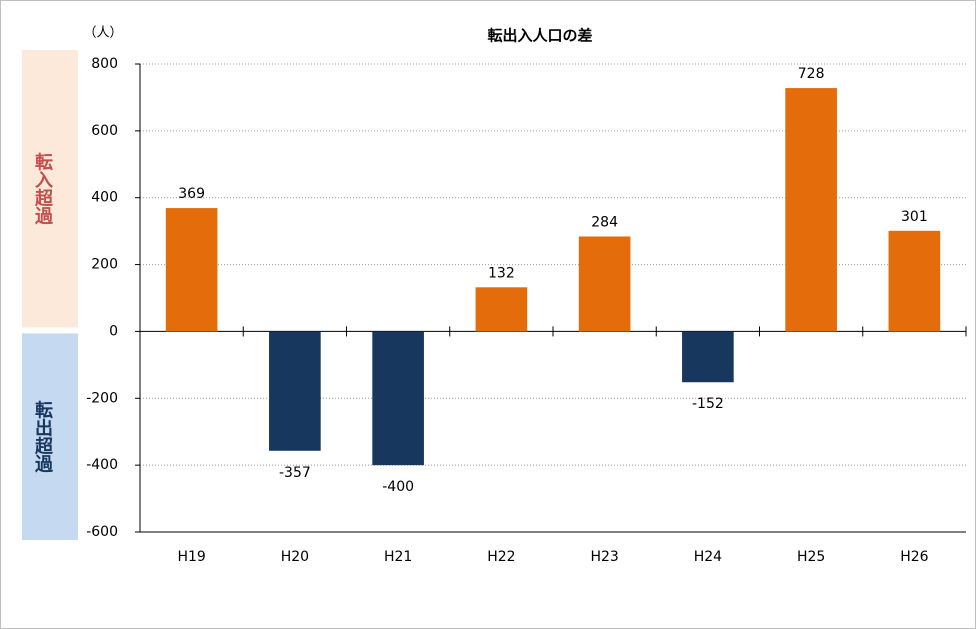 The width and height of the screenshot is (976, 629). What do you see at coordinates (295, 473) in the screenshot?
I see `value-label: -357` at bounding box center [295, 473].